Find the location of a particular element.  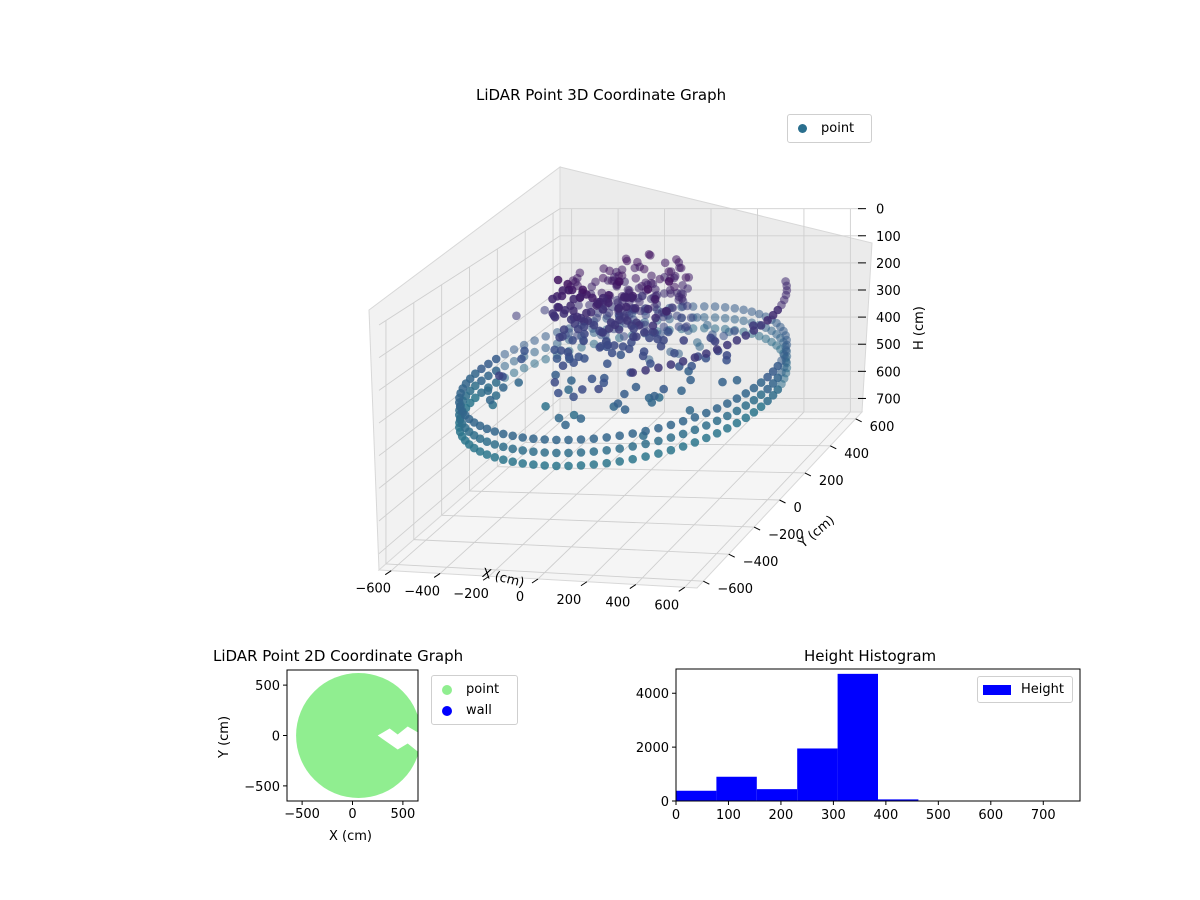

ztick-label-3: 300 is located at coordinates (888, 291).